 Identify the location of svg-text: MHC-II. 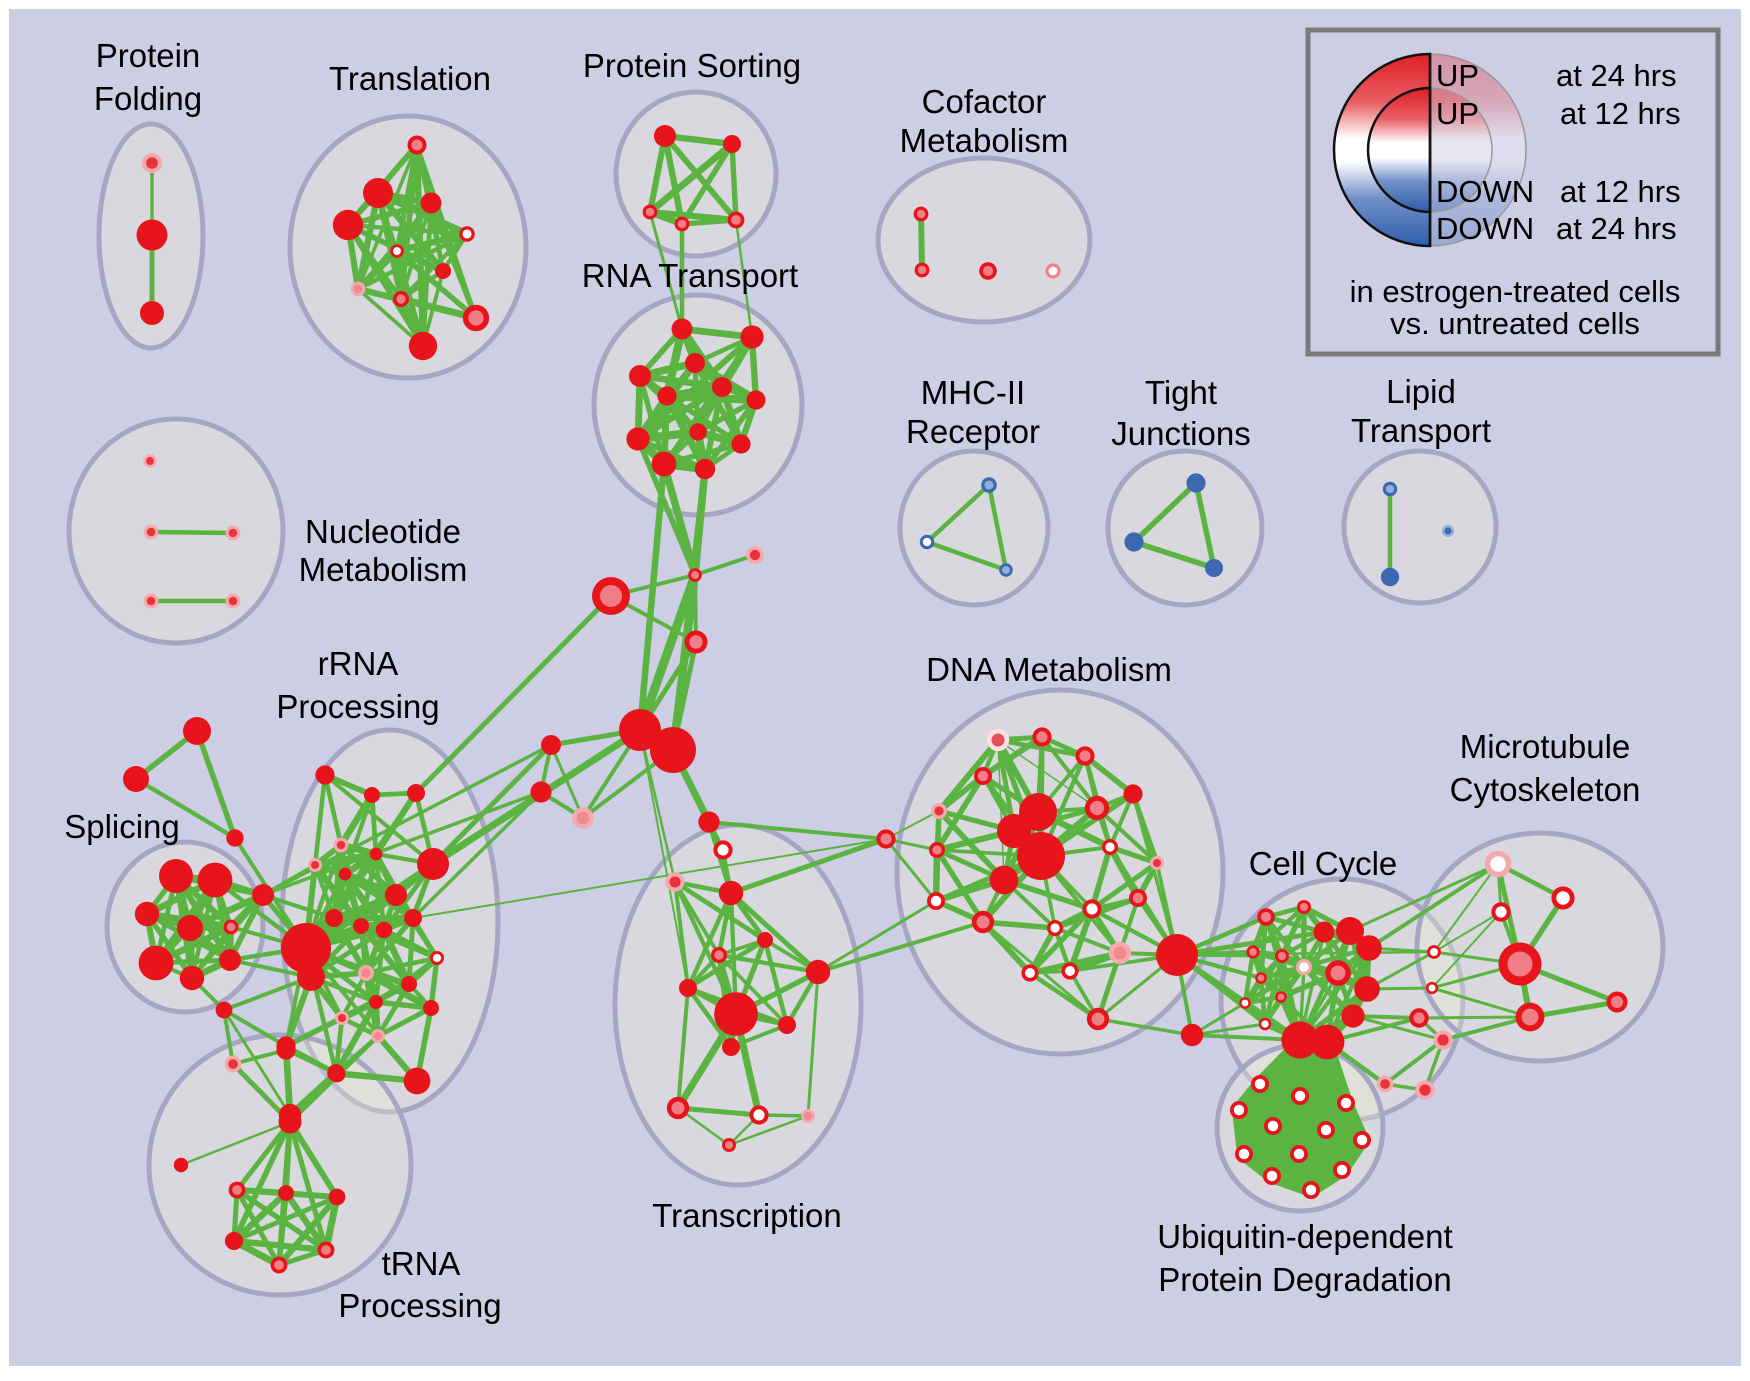
(973, 392).